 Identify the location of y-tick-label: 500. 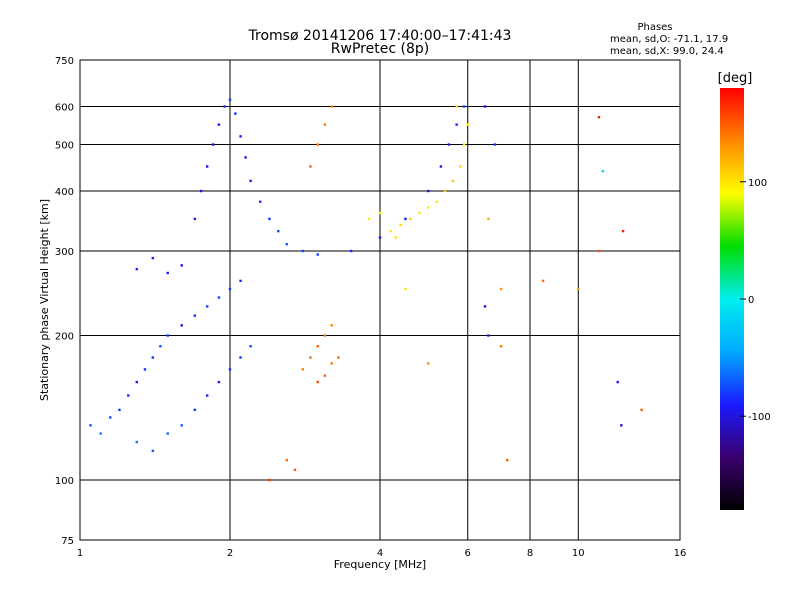
(64, 146).